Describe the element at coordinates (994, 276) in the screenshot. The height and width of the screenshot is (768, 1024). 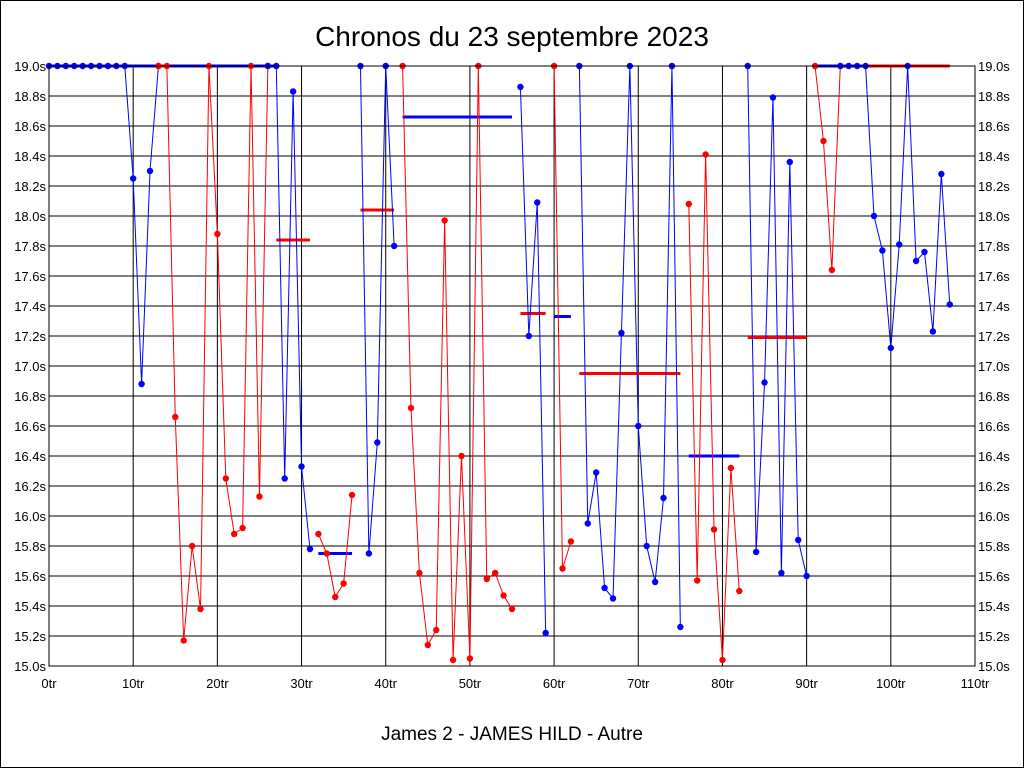
I see `y-tick-label-right: 17.6s` at that location.